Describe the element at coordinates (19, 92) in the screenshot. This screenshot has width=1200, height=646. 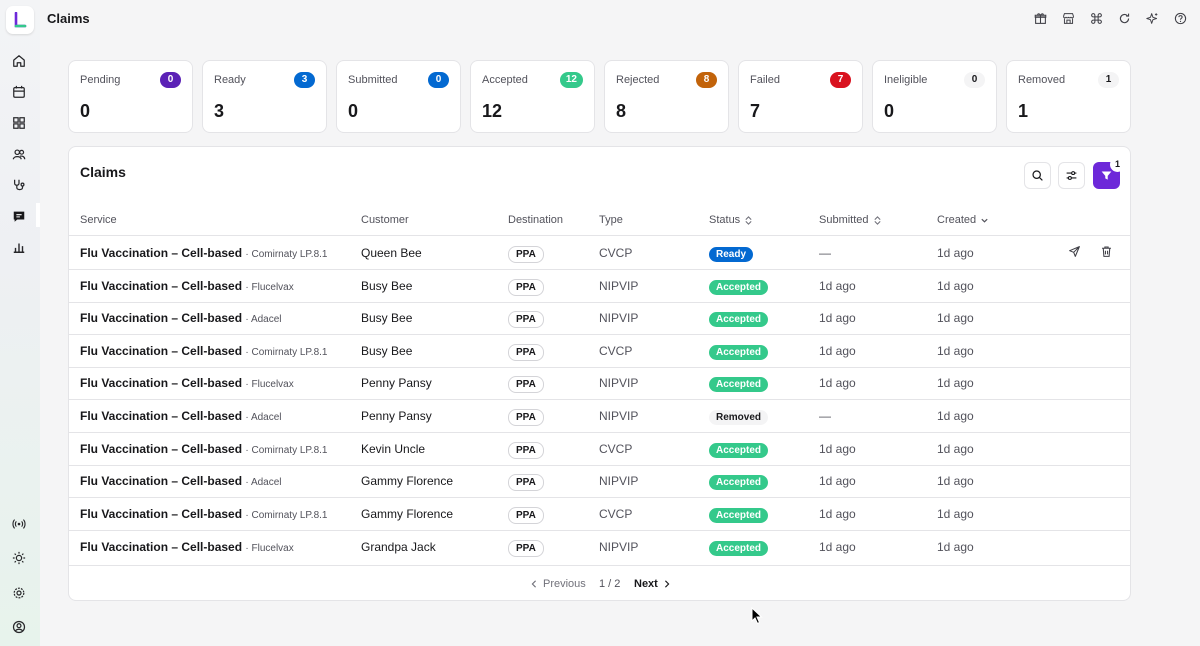
I see `calendar-icon` at that location.